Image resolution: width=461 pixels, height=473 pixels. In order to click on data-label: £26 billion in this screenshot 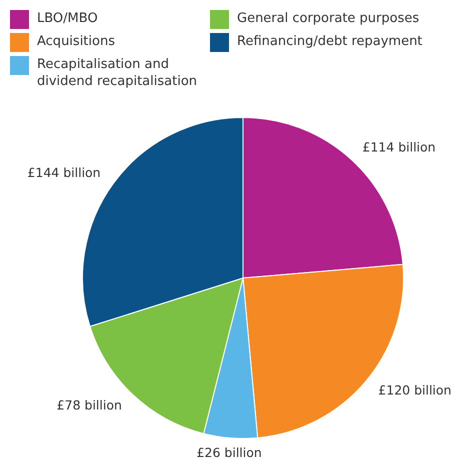, I will do `click(229, 452)`.